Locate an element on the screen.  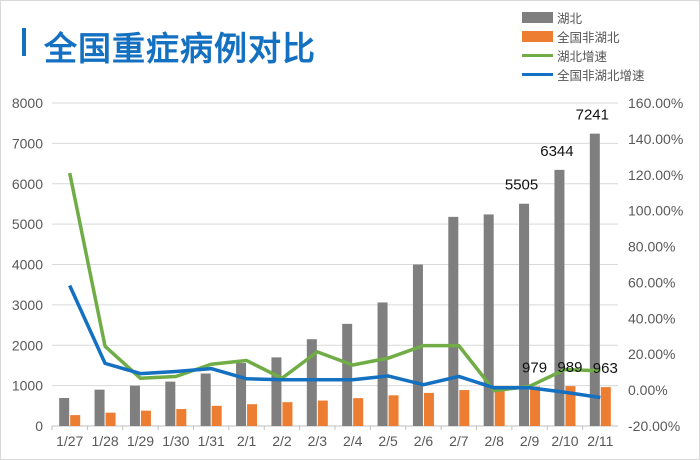
x-tick-label: 2/1 is located at coordinates (247, 441).